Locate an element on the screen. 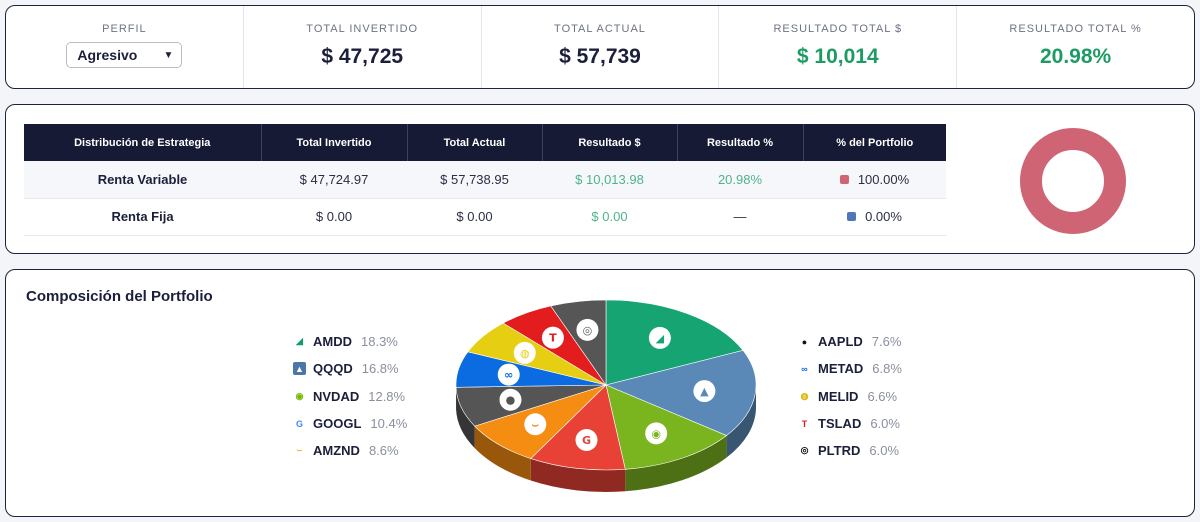 This screenshot has width=1200, height=522. legend-name: NVDAD is located at coordinates (336, 396).